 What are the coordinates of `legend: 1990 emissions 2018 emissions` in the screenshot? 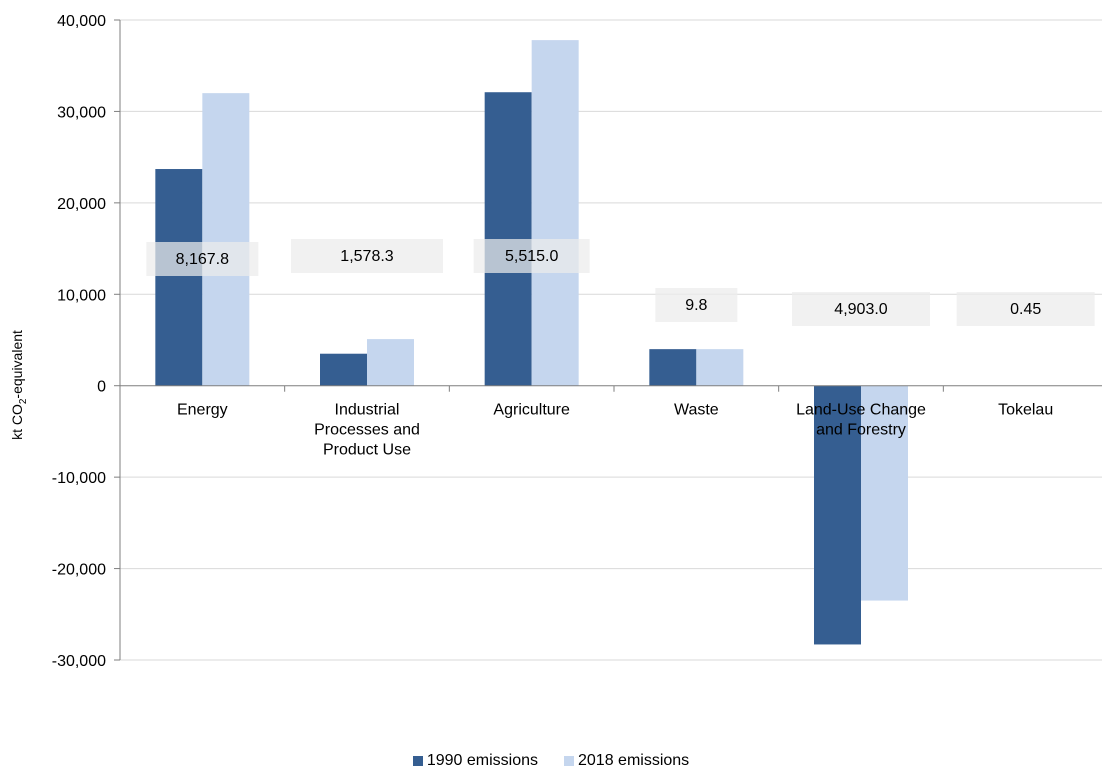 It's located at (551, 761).